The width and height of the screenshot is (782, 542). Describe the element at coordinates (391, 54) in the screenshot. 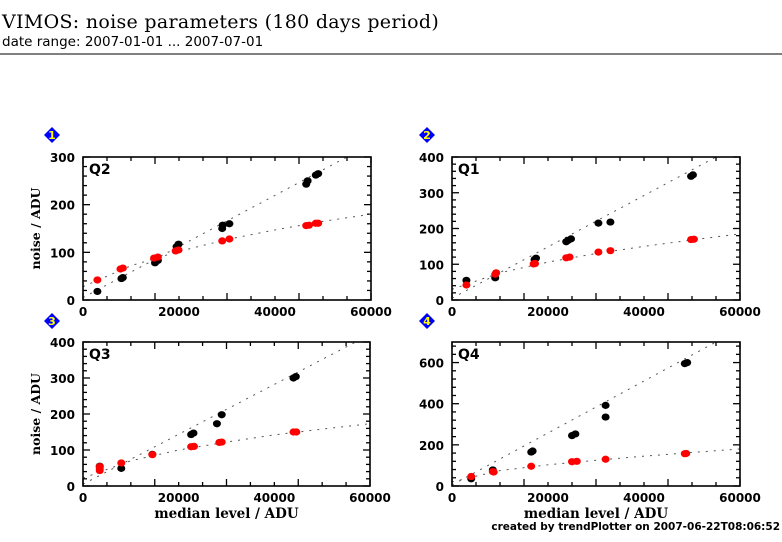

I see `header-divider` at that location.